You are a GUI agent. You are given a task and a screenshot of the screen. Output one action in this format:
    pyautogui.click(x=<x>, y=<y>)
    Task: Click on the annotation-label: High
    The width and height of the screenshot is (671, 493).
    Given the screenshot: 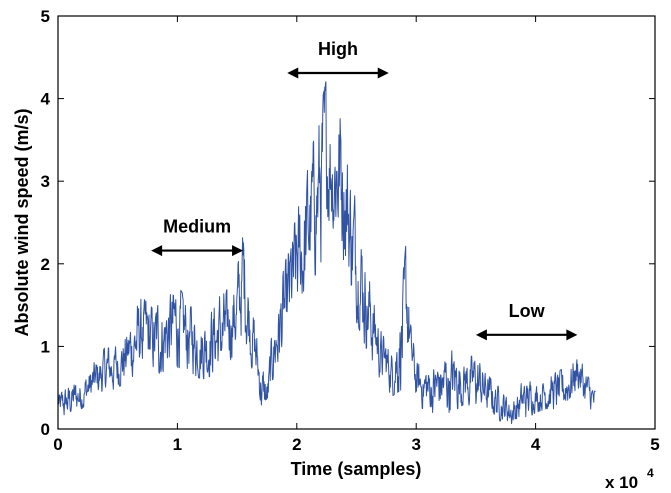 What is the action you would take?
    pyautogui.click(x=338, y=49)
    